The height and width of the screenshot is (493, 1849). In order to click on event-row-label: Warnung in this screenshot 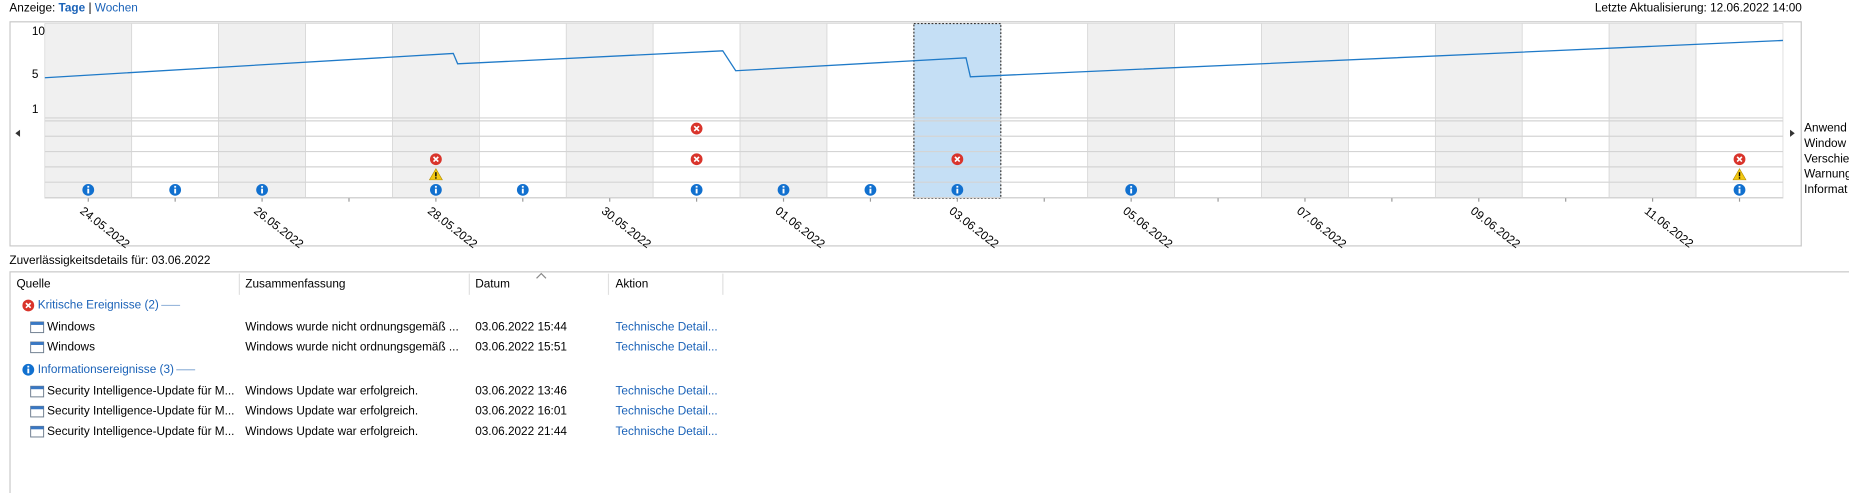, I will do `click(1826, 174)`.